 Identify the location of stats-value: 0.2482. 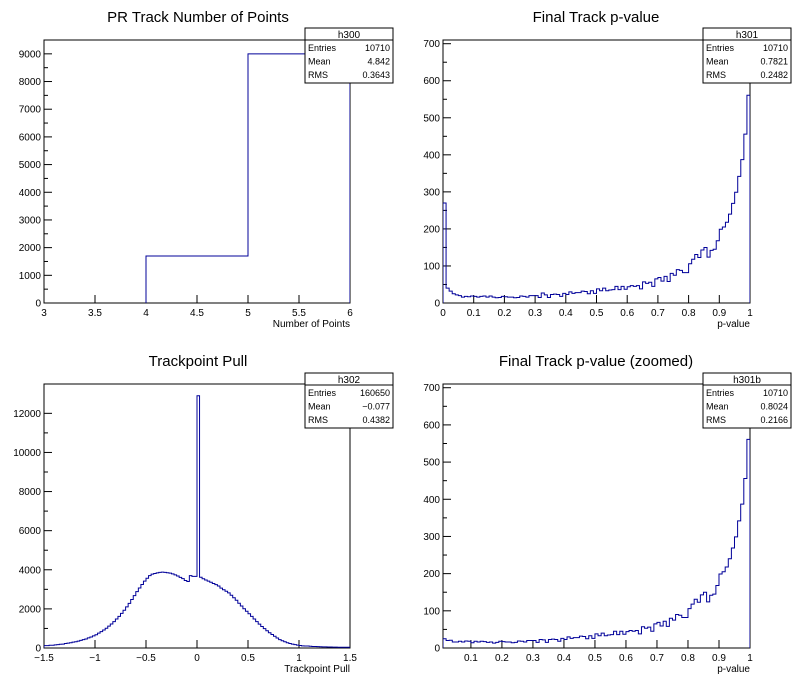
(774, 75).